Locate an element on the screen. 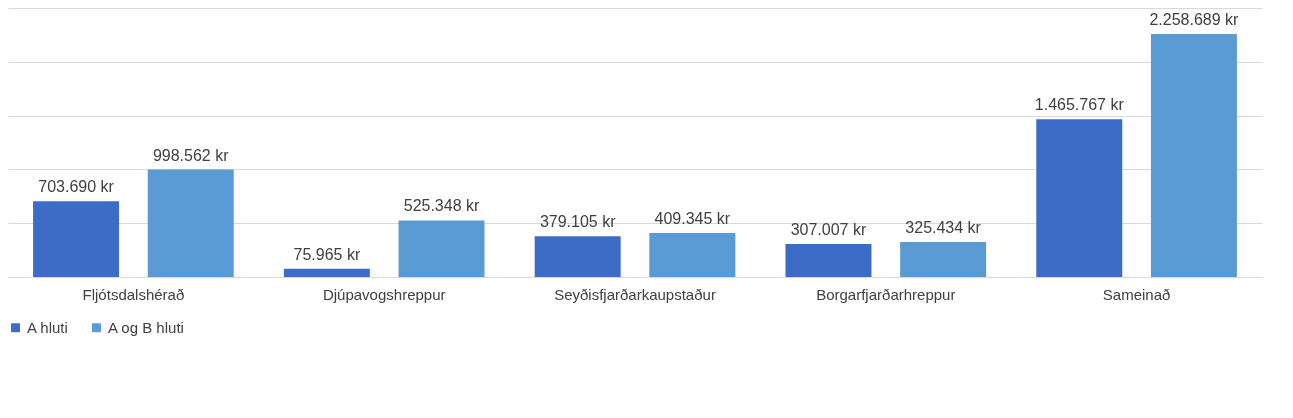 This screenshot has width=1293, height=418. legend-label: A hluti is located at coordinates (47, 327).